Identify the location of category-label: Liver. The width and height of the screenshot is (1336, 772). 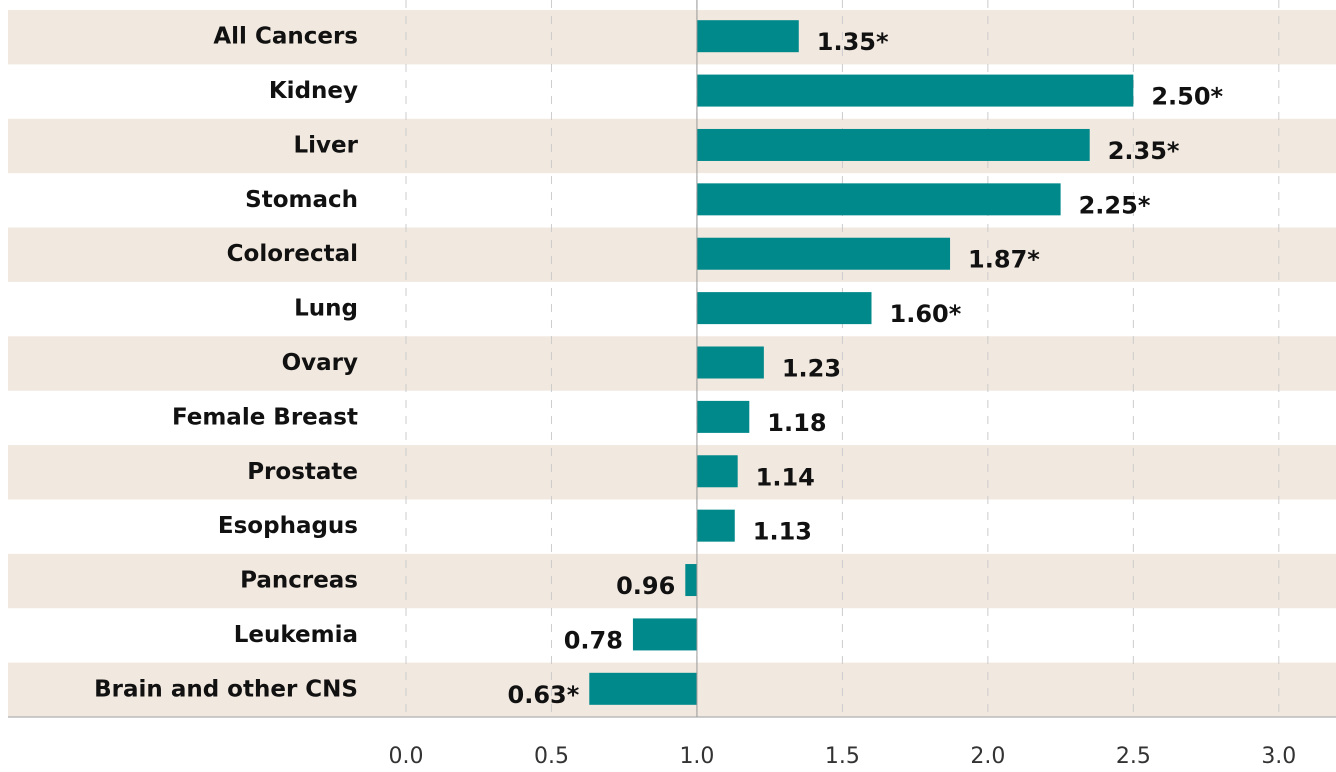
(326, 145).